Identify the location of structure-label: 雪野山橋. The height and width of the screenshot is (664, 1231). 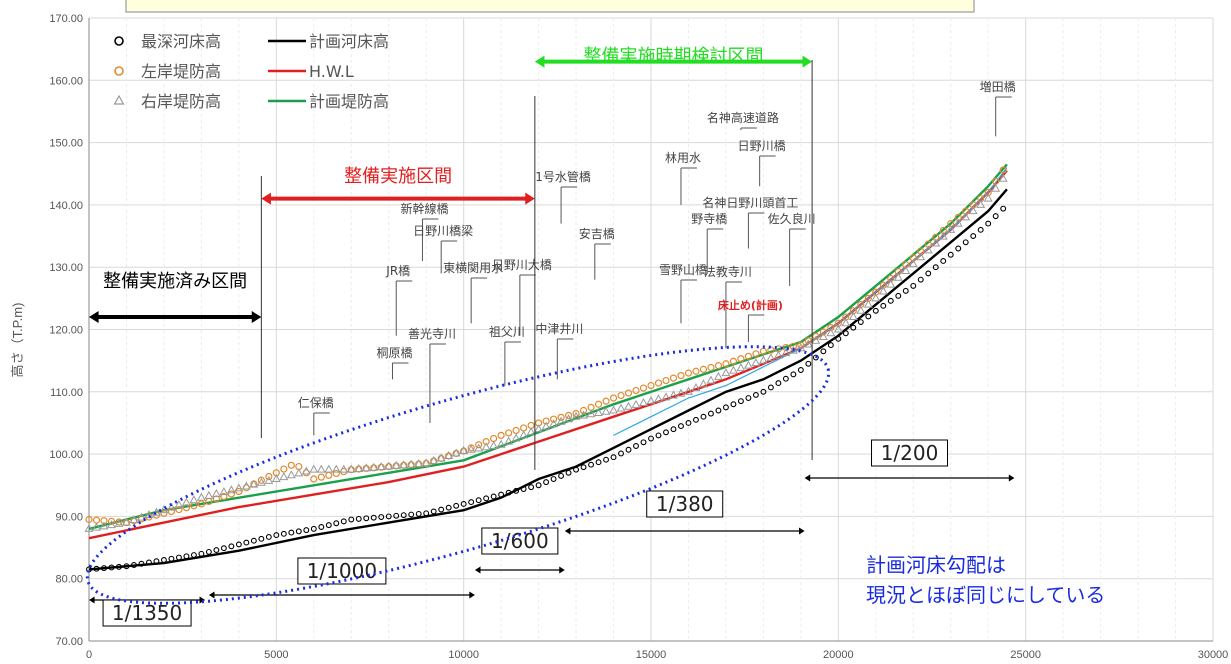
(683, 270).